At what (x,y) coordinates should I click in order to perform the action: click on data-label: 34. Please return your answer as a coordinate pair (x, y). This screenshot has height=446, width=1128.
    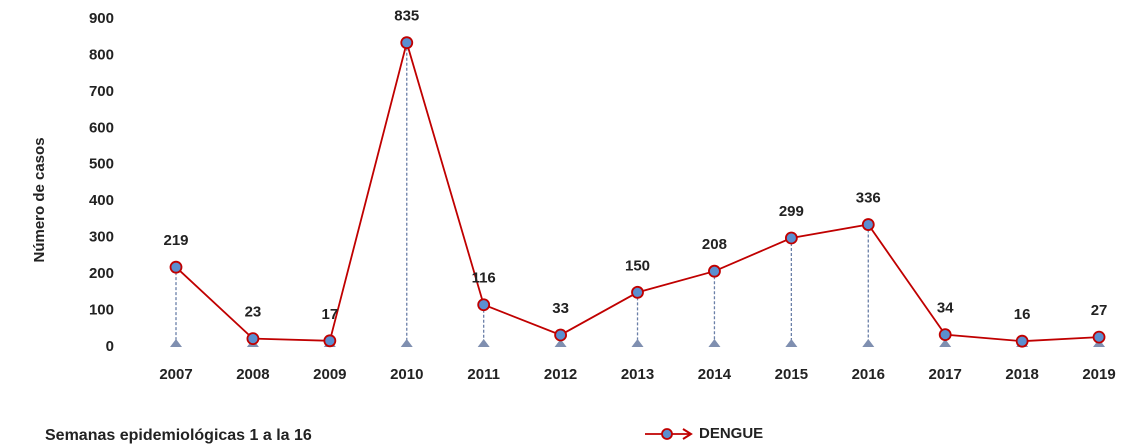
    Looking at the image, I should click on (945, 308).